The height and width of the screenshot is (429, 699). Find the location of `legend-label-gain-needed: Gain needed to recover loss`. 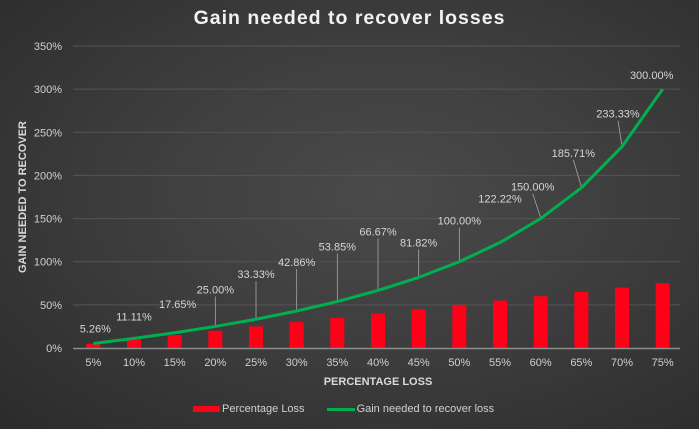

legend-label-gain-needed: Gain needed to recover loss is located at coordinates (425, 409).